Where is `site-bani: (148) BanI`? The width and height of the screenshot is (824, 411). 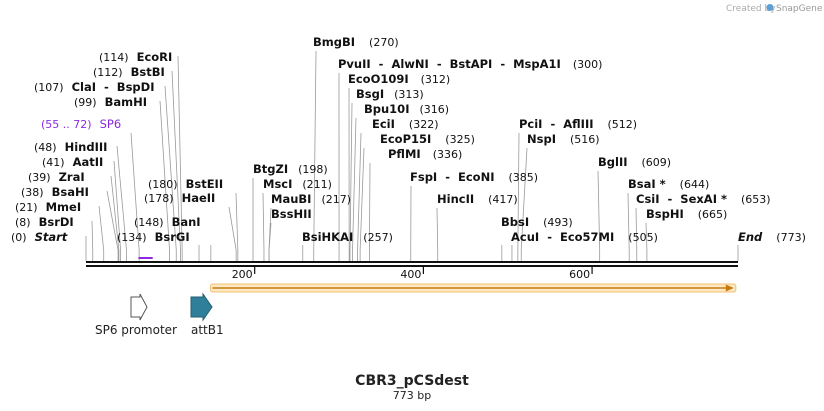
site-bani: (148) BanI is located at coordinates (167, 222).